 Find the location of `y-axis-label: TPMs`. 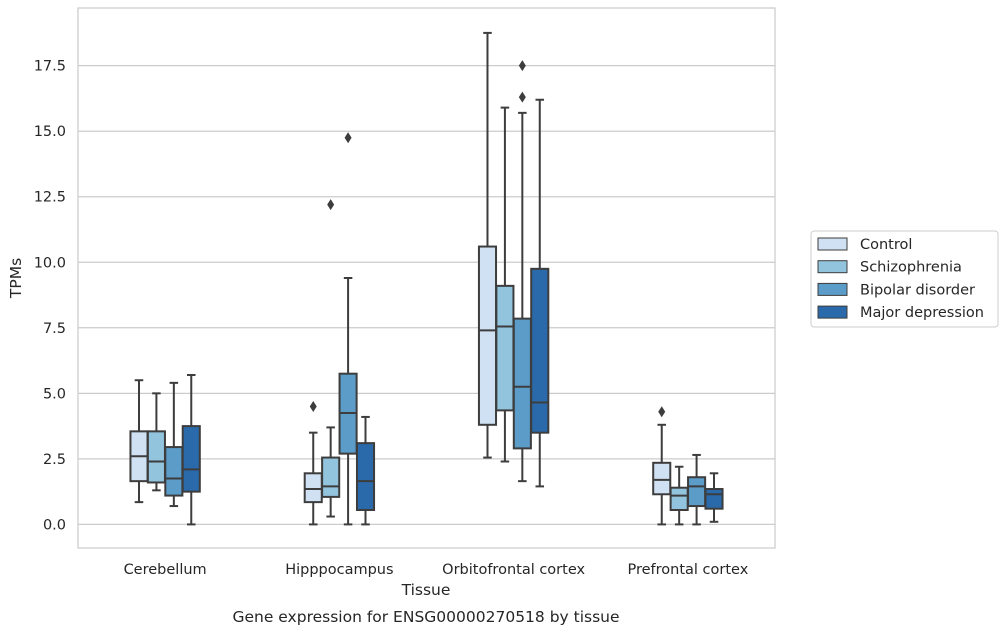

y-axis-label: TPMs is located at coordinates (16, 278).